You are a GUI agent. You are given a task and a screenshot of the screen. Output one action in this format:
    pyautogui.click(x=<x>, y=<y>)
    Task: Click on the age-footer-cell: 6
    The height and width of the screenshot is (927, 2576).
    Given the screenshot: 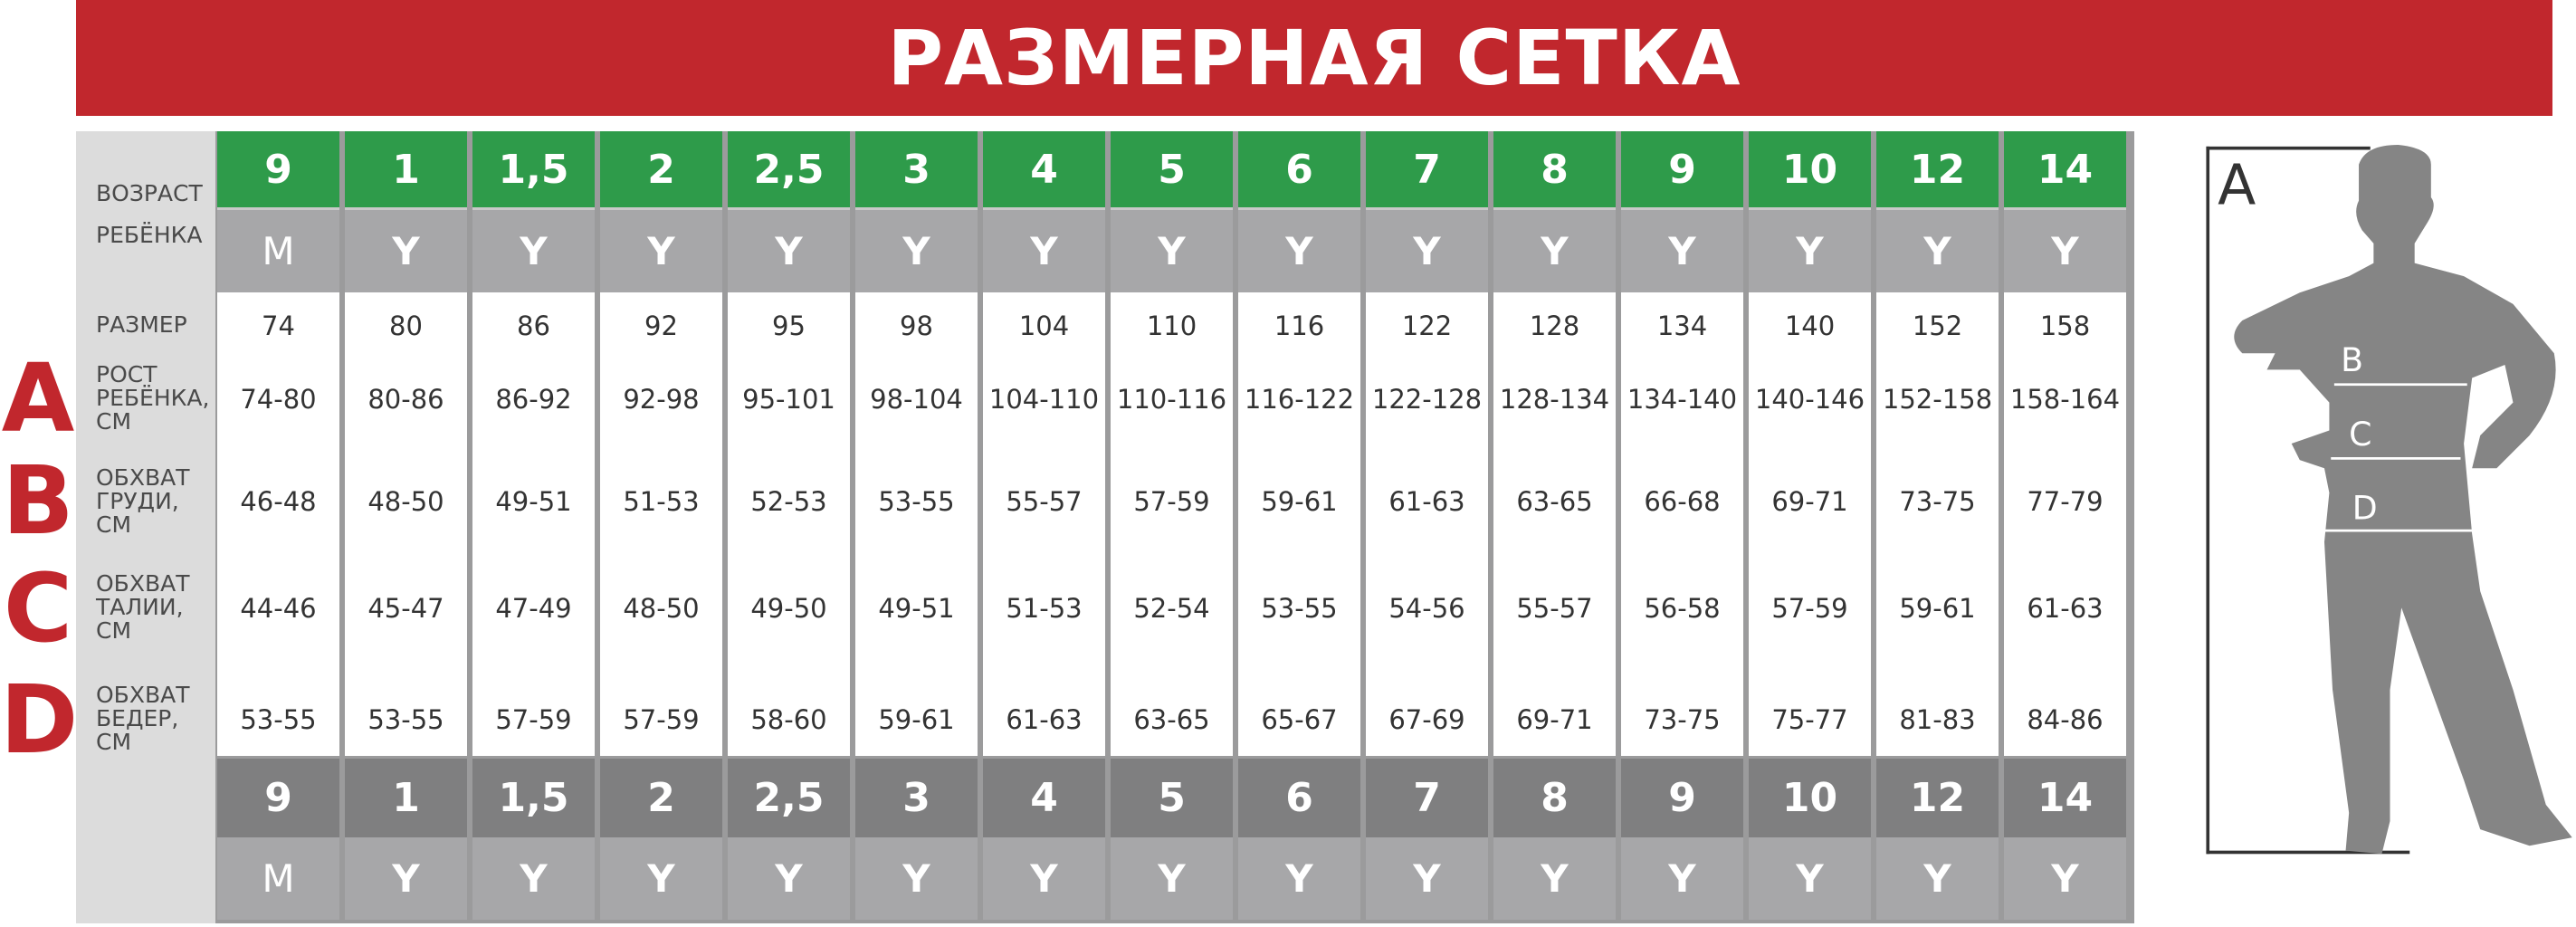 What is the action you would take?
    pyautogui.click(x=1299, y=798)
    